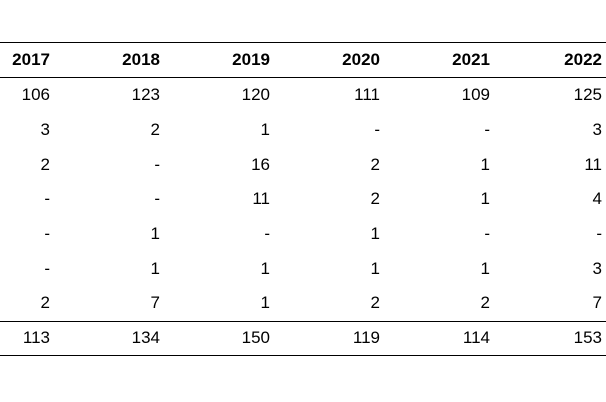 Image resolution: width=606 pixels, height=402 pixels. Describe the element at coordinates (145, 95) in the screenshot. I see `table-cell: 123` at that location.